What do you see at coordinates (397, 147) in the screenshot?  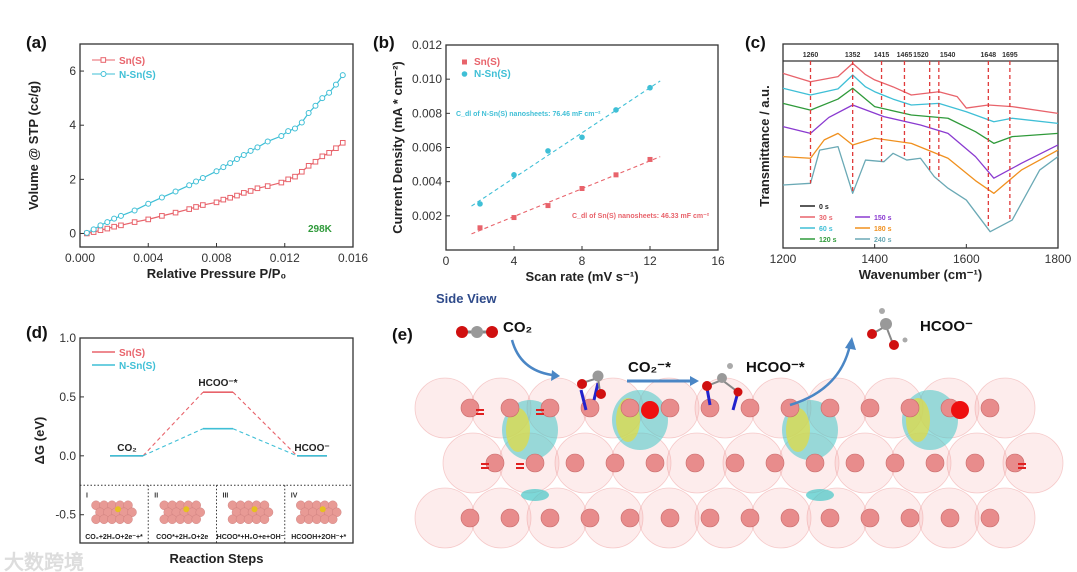 I see `y-axis-label: Current Density (mA * cm⁻²)` at bounding box center [397, 147].